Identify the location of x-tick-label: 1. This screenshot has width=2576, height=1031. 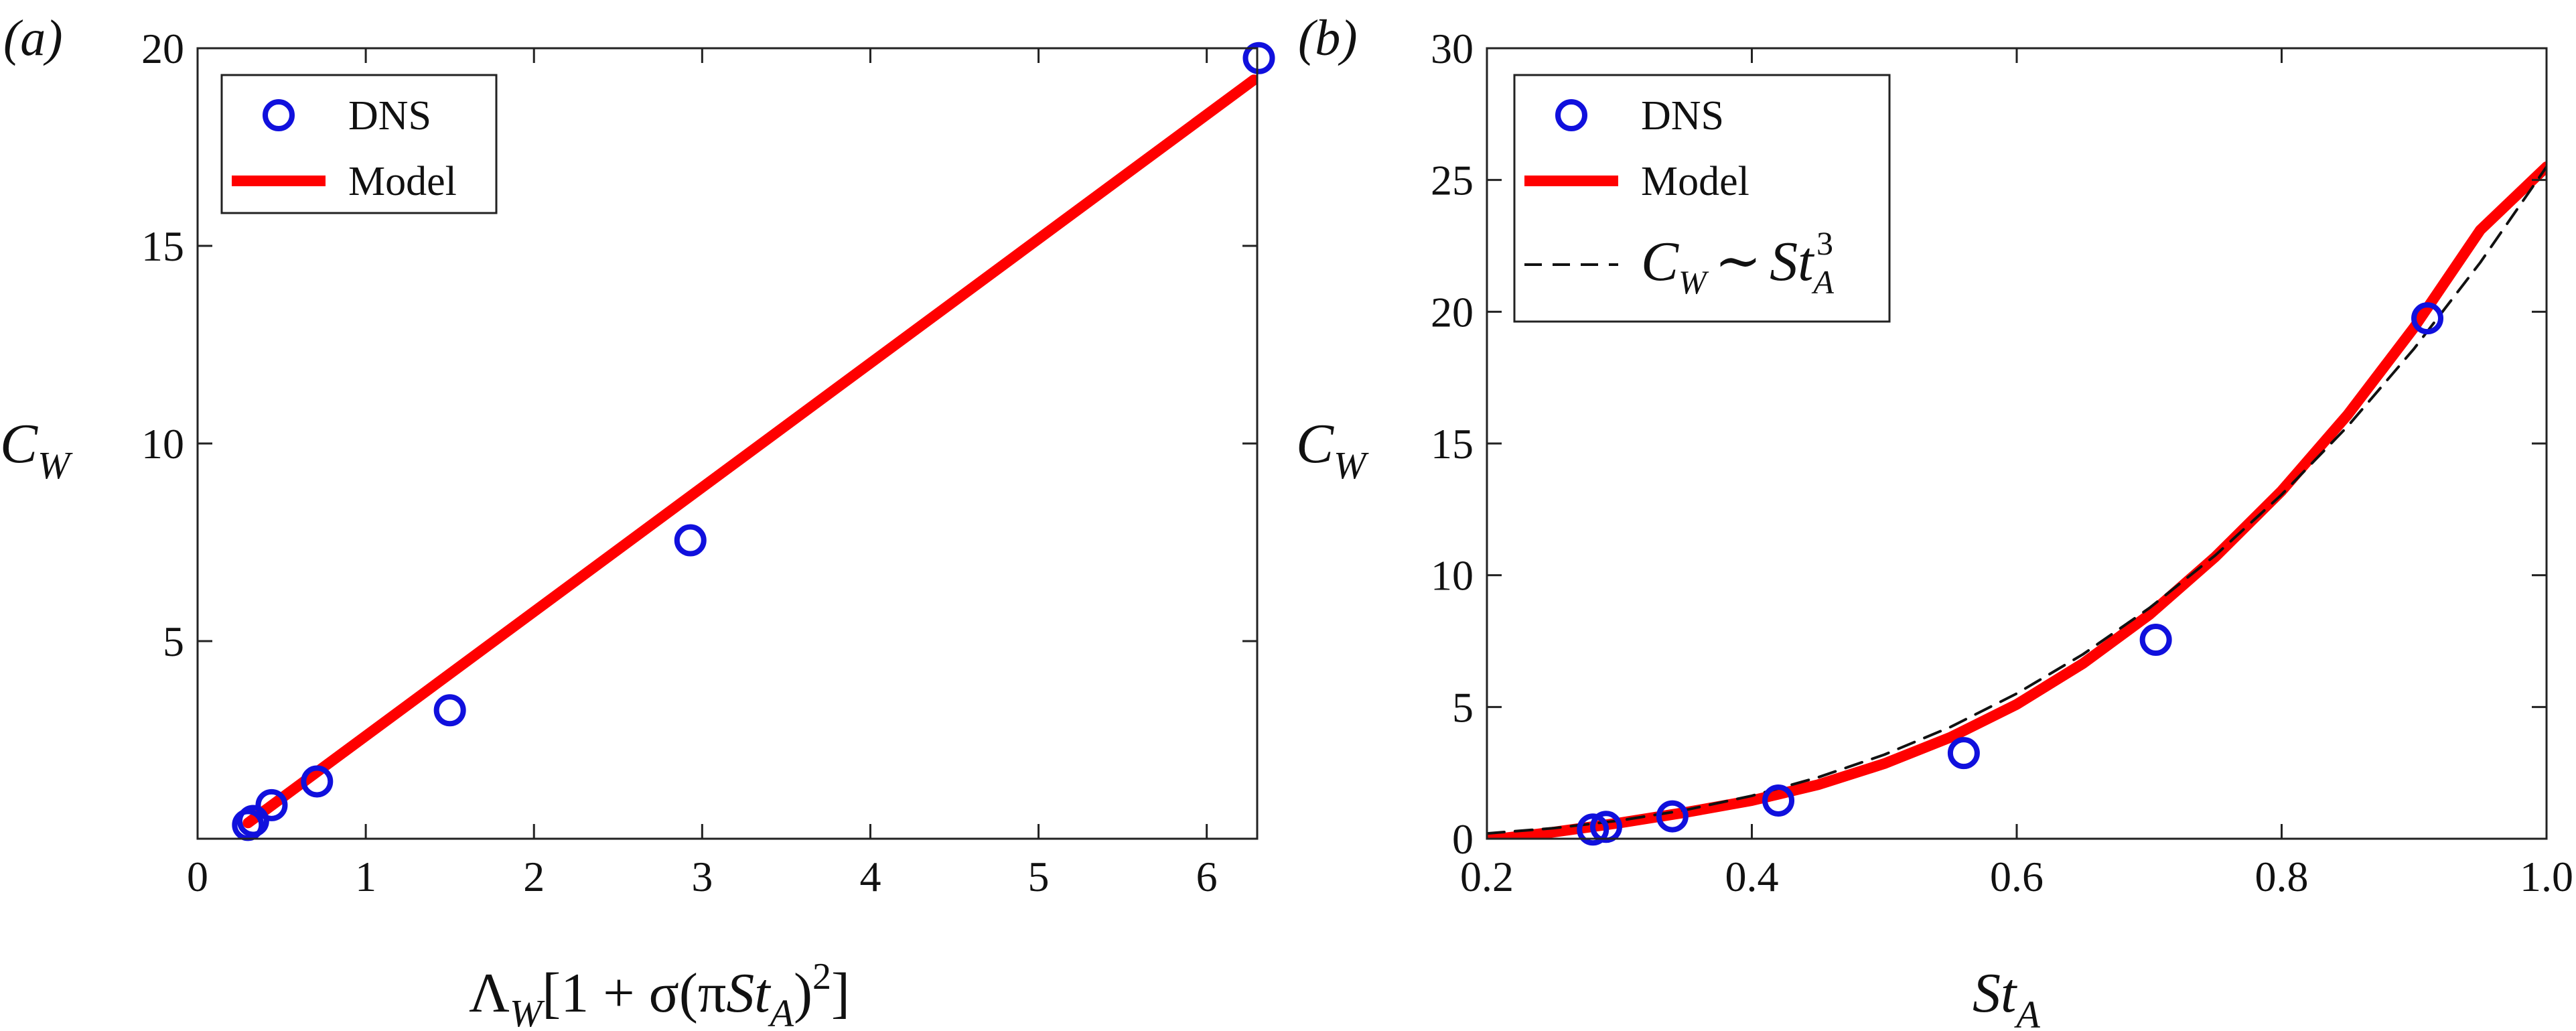
(365, 876).